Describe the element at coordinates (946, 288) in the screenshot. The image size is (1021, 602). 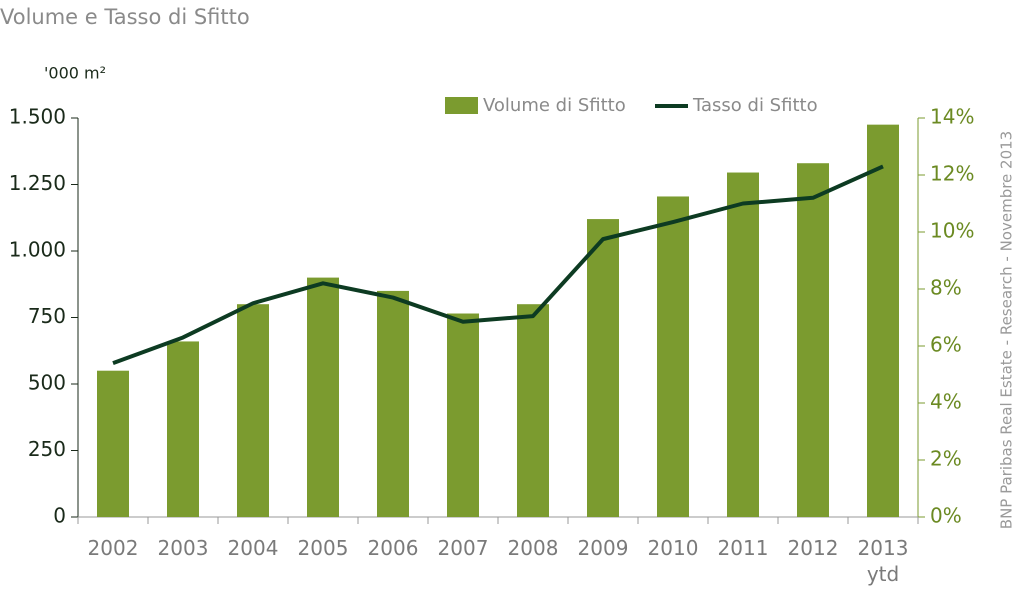
I see `y2-tick-label: 8%` at that location.